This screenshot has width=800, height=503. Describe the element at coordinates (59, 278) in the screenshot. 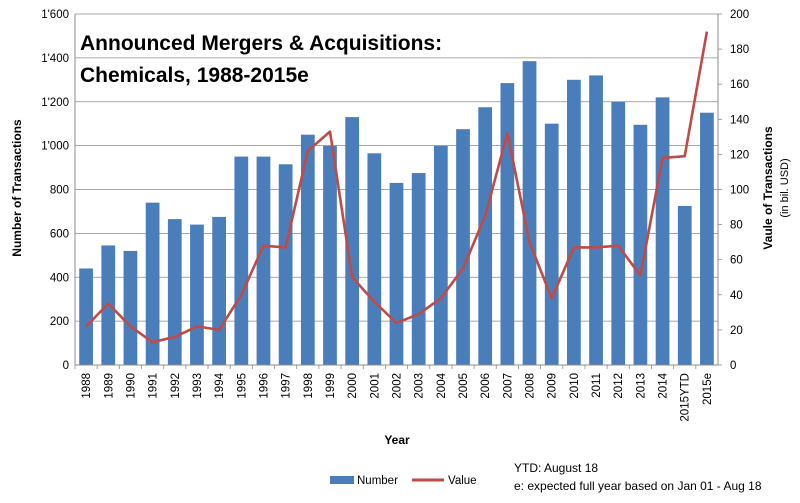

I see `y-tick-label-left: 400` at that location.